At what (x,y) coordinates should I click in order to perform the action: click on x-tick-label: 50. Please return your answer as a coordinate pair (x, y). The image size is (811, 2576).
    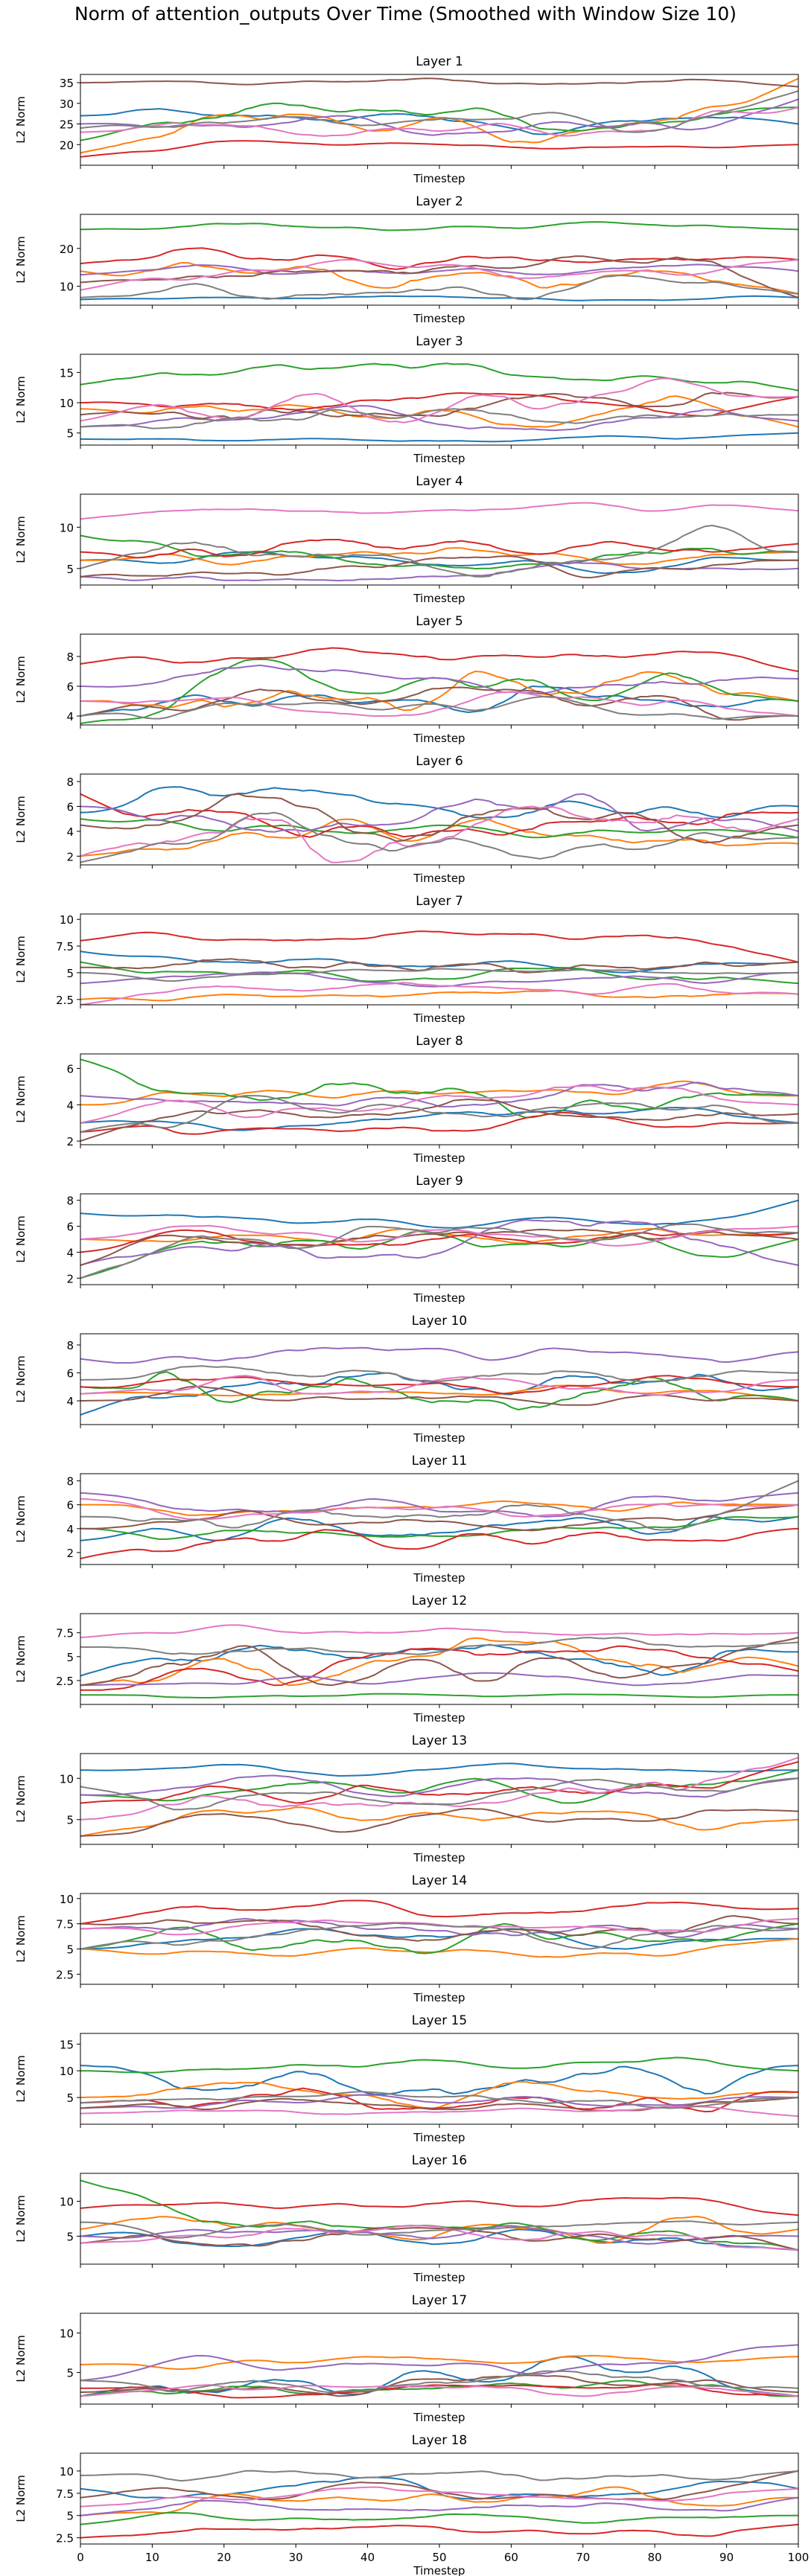
    Looking at the image, I should click on (439, 2557).